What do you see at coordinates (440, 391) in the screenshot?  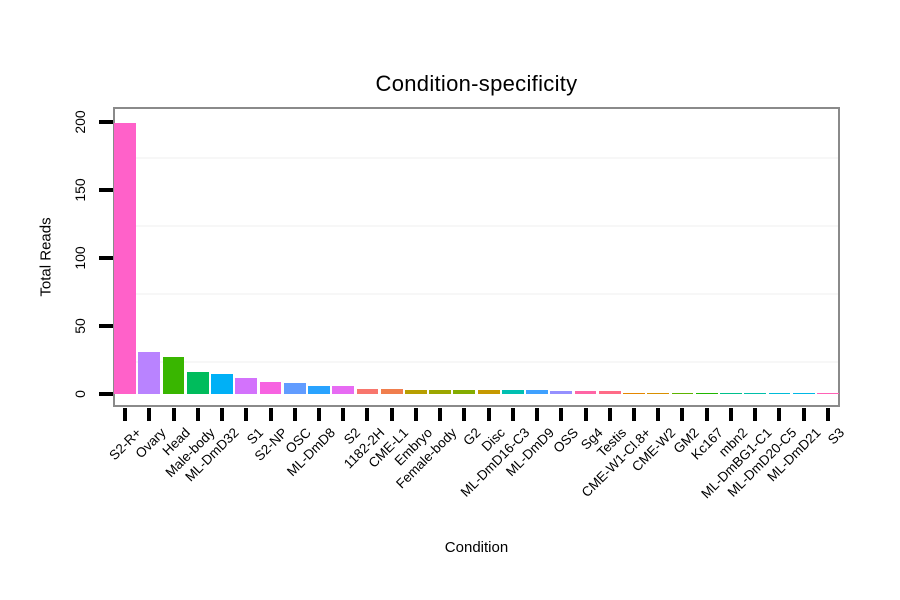 I see `bar-female-body` at bounding box center [440, 391].